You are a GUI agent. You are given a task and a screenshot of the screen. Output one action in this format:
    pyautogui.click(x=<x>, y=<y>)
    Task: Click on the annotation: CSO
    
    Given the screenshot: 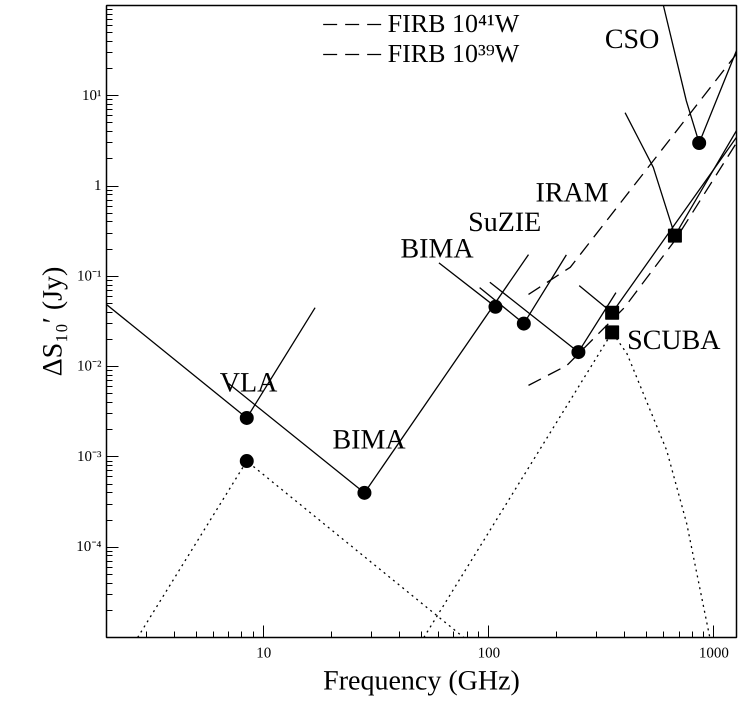 What is the action you would take?
    pyautogui.click(x=632, y=40)
    